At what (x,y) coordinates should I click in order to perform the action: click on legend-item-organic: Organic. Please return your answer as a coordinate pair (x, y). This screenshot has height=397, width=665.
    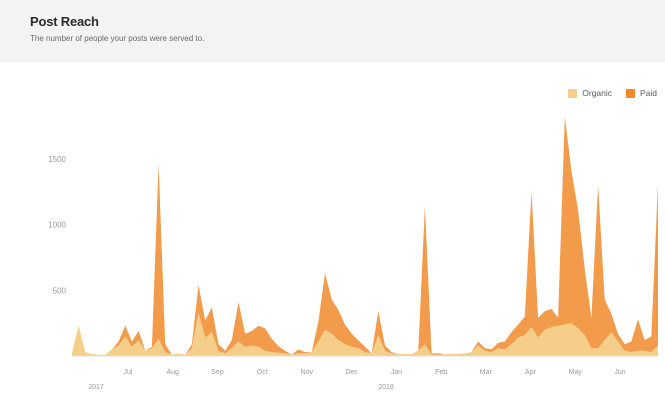
    Looking at the image, I should click on (590, 93).